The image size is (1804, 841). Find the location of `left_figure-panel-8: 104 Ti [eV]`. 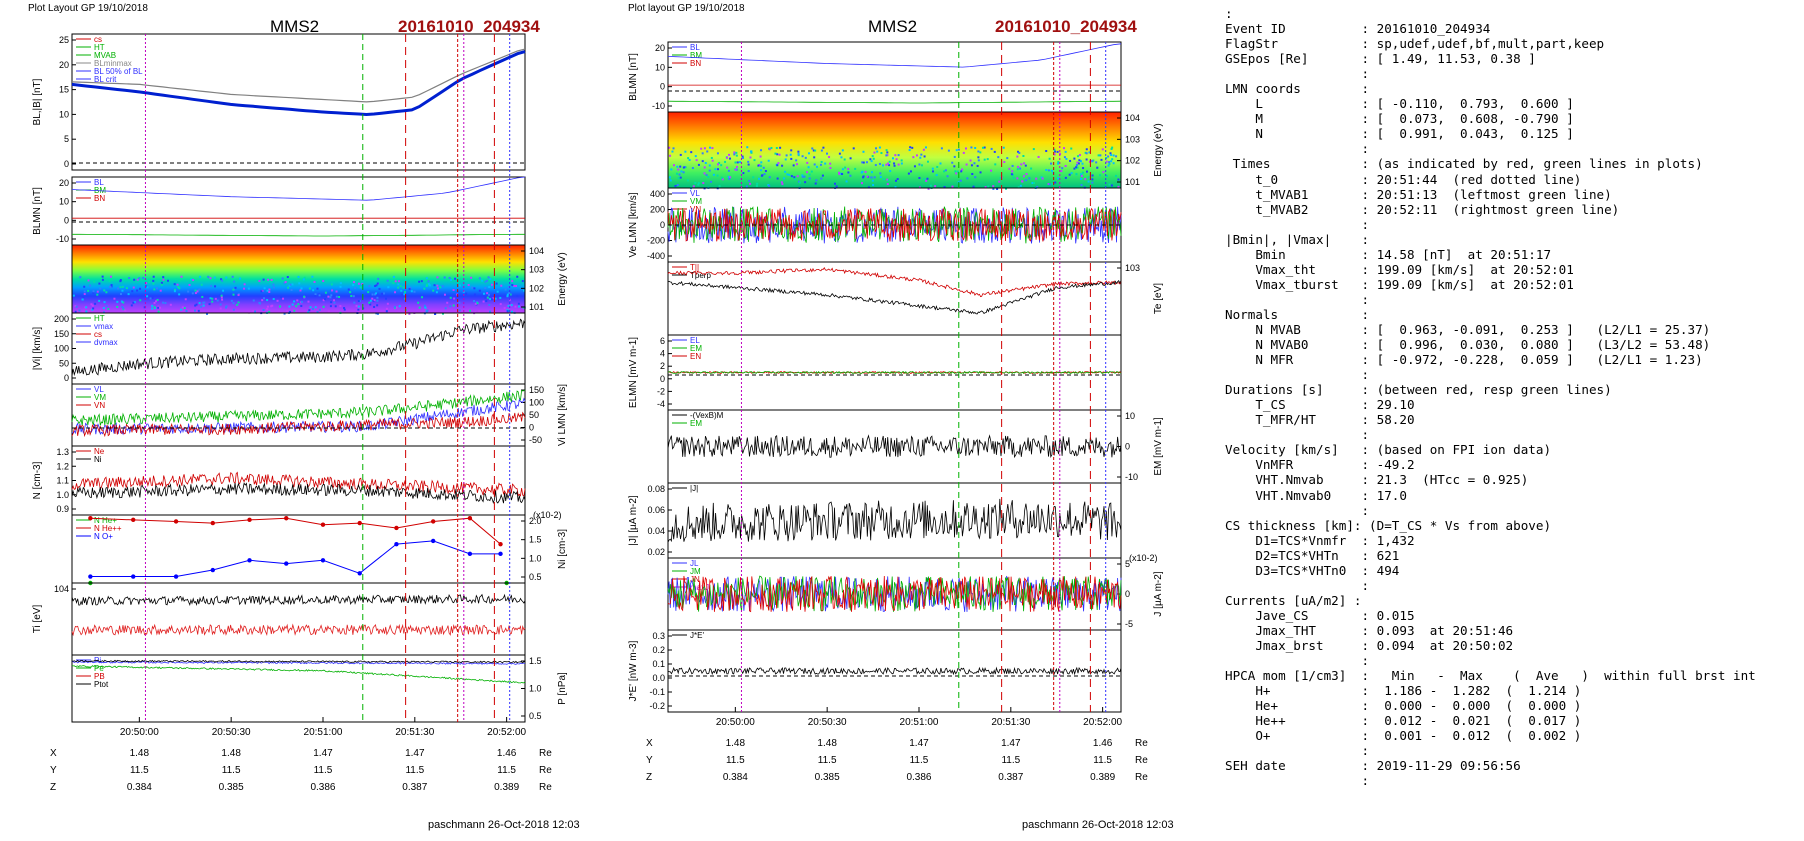

left_figure-panel-8: 104 Ti [eV] is located at coordinates (279, 619).